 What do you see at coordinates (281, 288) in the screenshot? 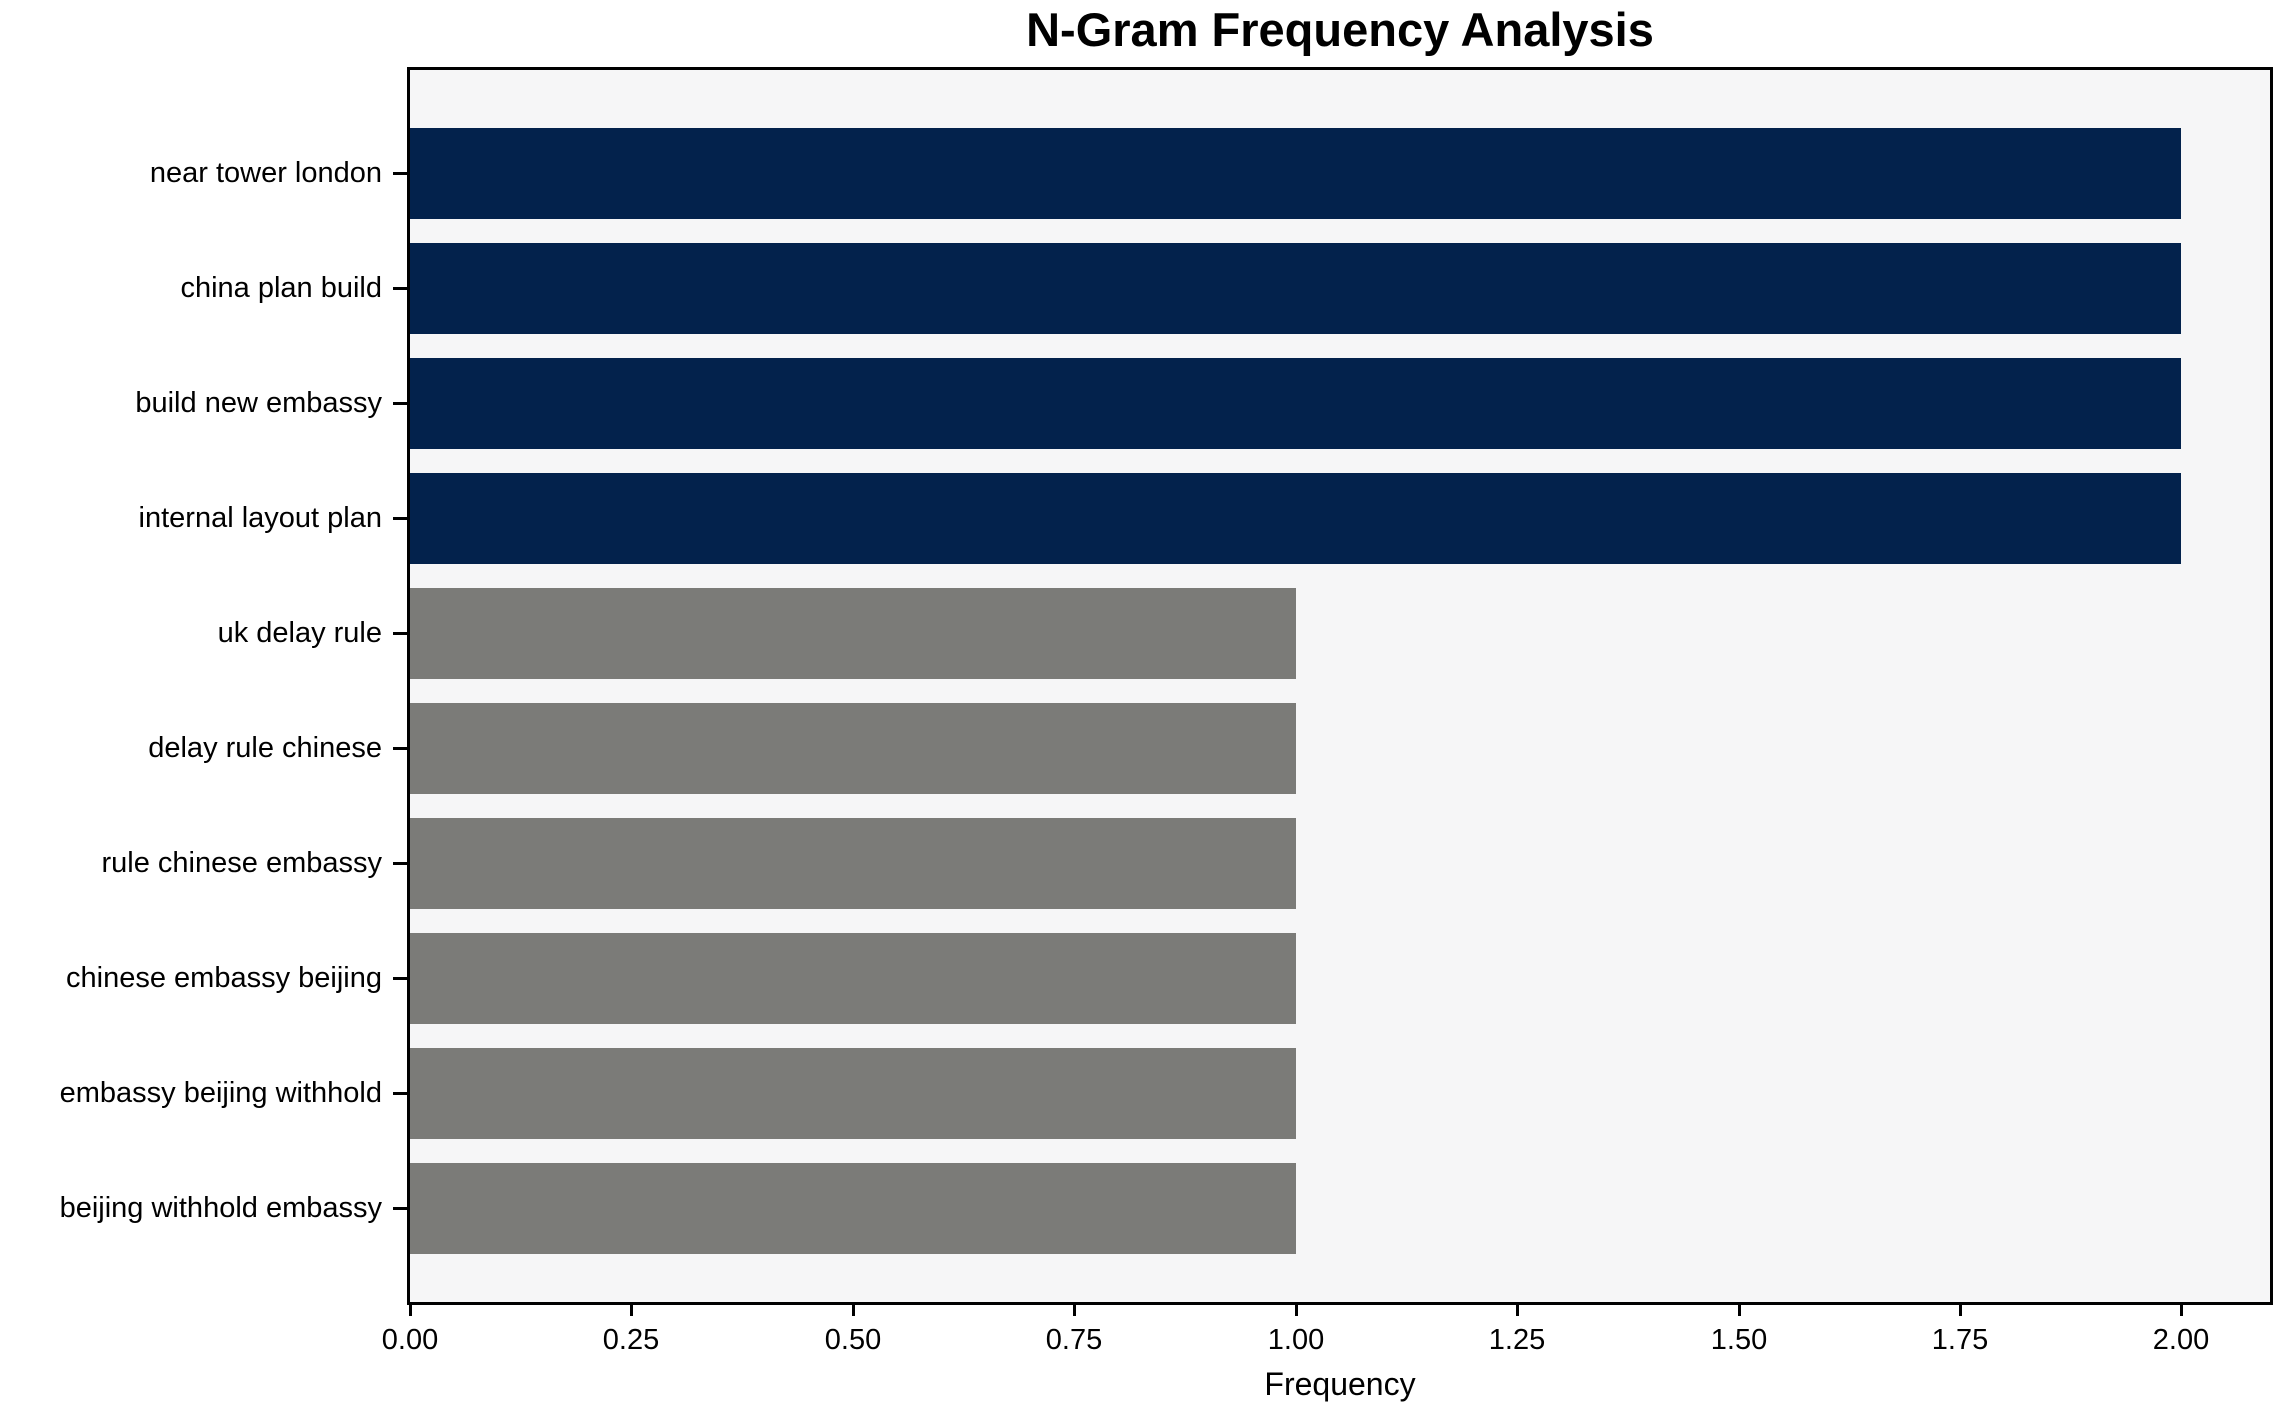
I see `y-tick-label: china plan build` at bounding box center [281, 288].